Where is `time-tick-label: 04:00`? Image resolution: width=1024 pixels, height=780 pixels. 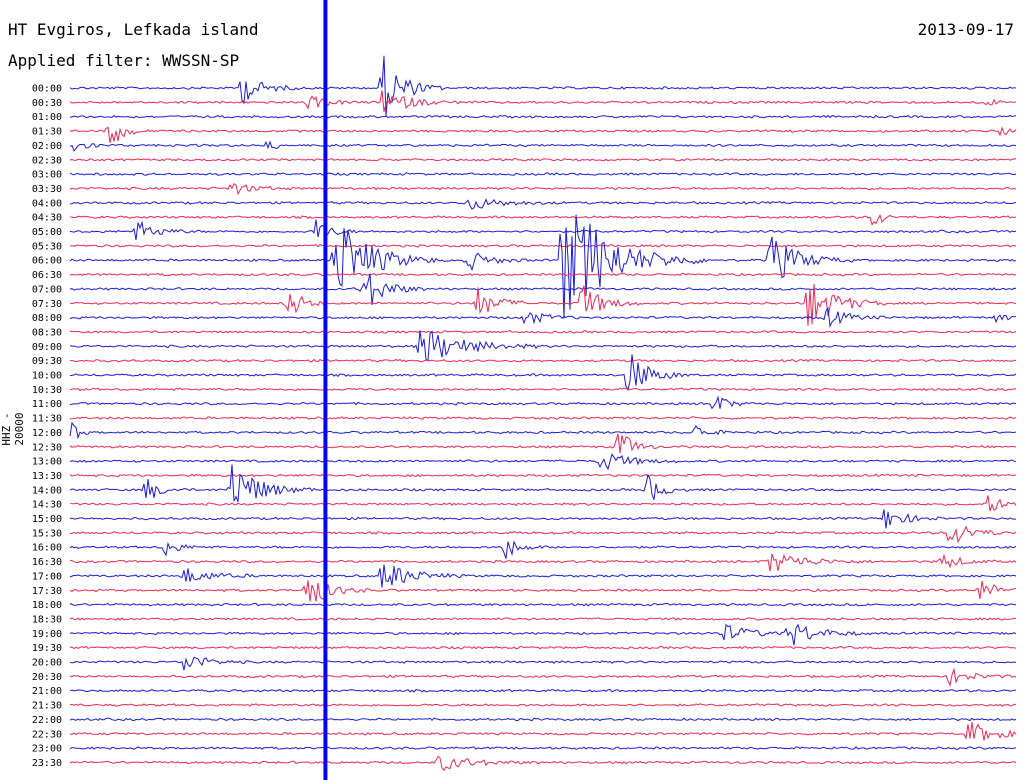 time-tick-label: 04:00 is located at coordinates (47, 203).